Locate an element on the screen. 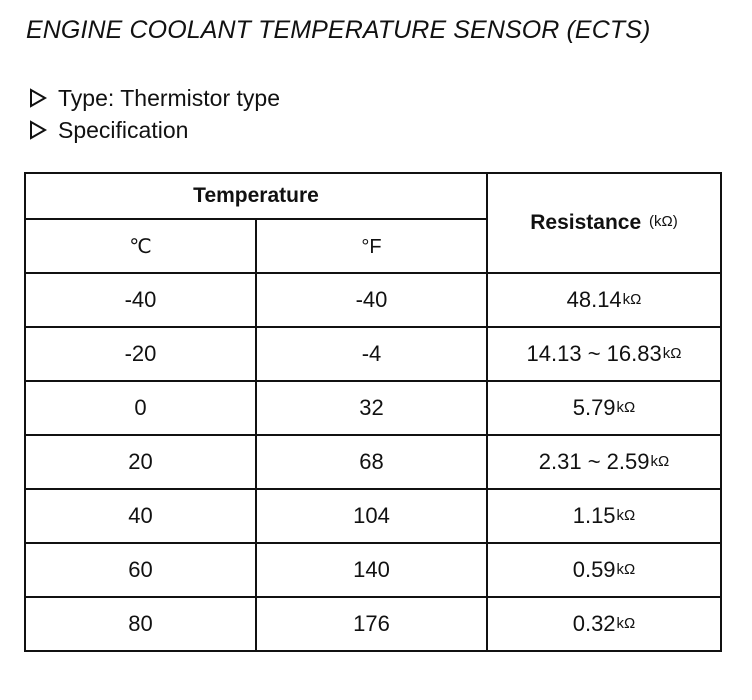  bullet-specification: Specification is located at coordinates (154, 130).